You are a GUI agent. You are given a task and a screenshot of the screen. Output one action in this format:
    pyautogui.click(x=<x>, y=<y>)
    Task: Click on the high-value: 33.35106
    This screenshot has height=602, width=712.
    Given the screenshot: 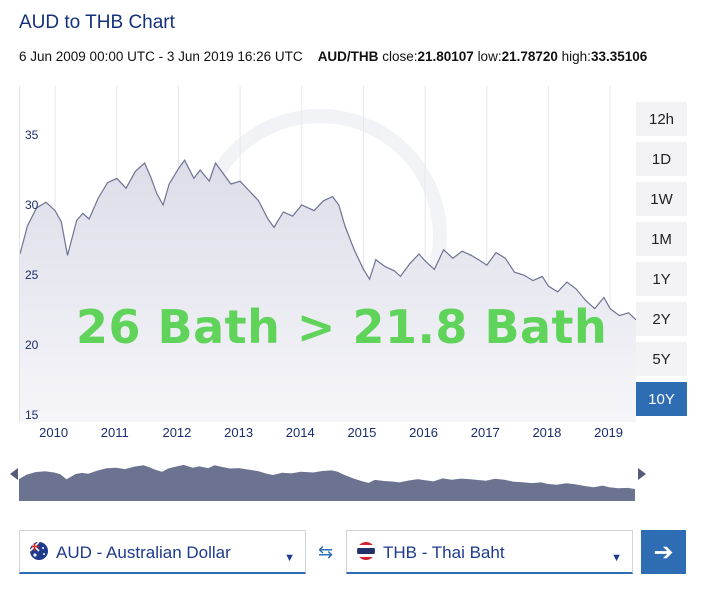 What is the action you would take?
    pyautogui.click(x=619, y=56)
    